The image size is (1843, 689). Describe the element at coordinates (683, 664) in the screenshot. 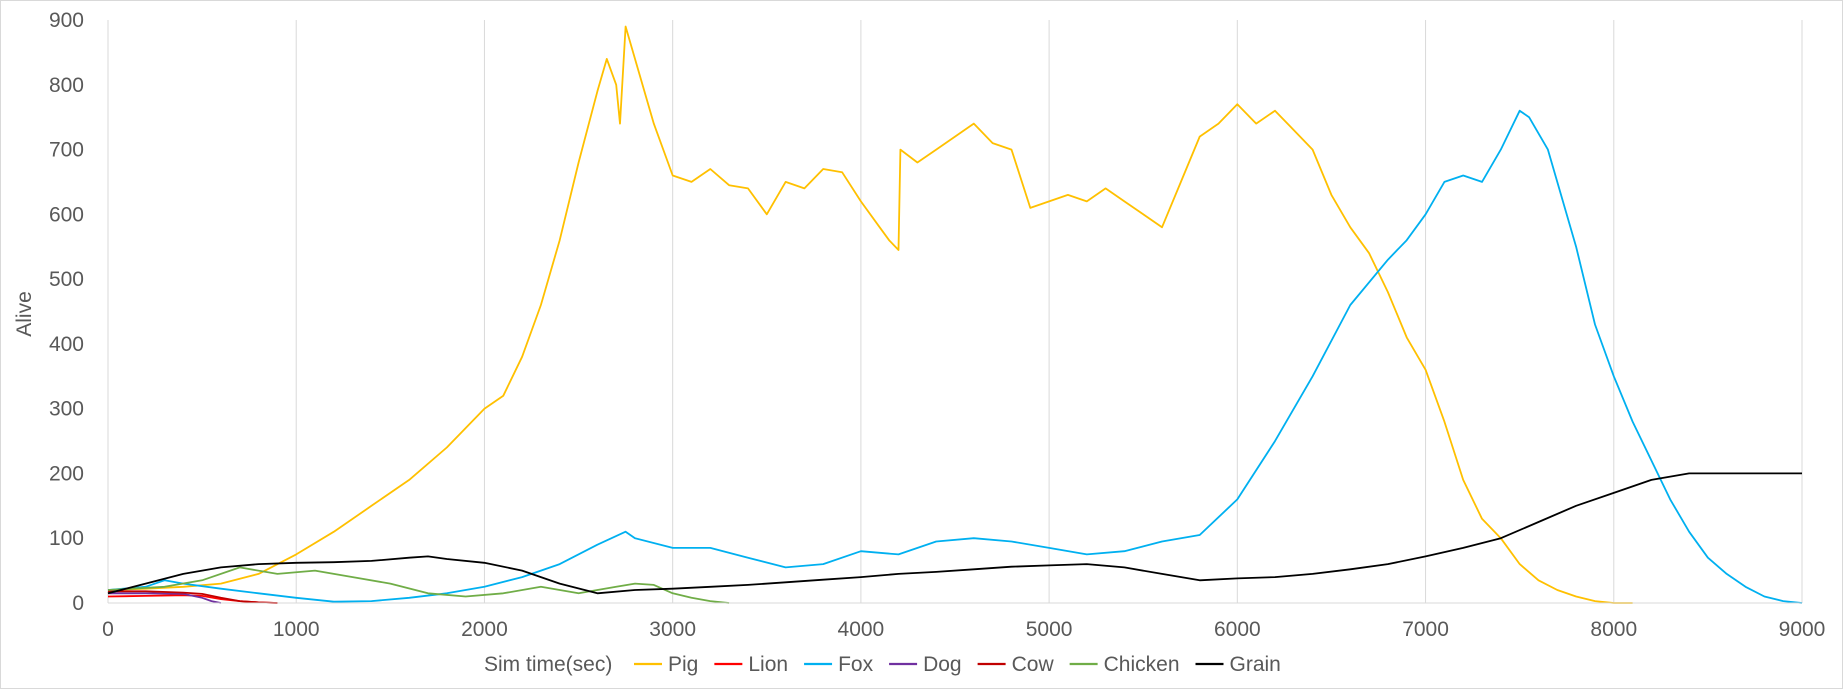

I see `legend-label-pig: Pig` at that location.